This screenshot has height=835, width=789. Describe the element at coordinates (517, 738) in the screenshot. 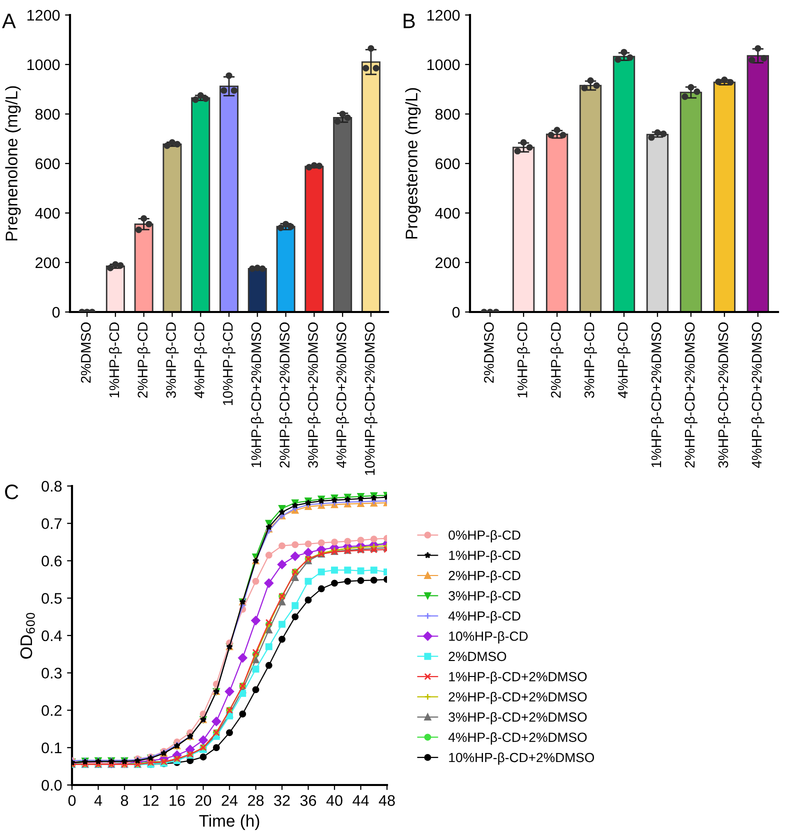

I see `legend-label: 4%HP-β-CD+2%DMSO` at that location.